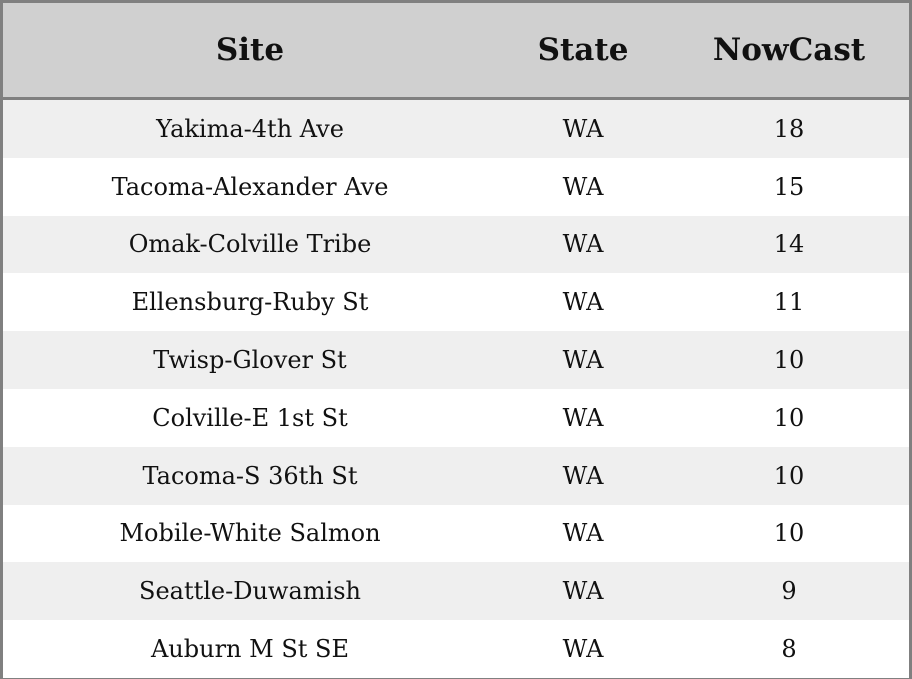  I want to click on table-row: Seattle-Duwamish WA 9, so click(456, 591).